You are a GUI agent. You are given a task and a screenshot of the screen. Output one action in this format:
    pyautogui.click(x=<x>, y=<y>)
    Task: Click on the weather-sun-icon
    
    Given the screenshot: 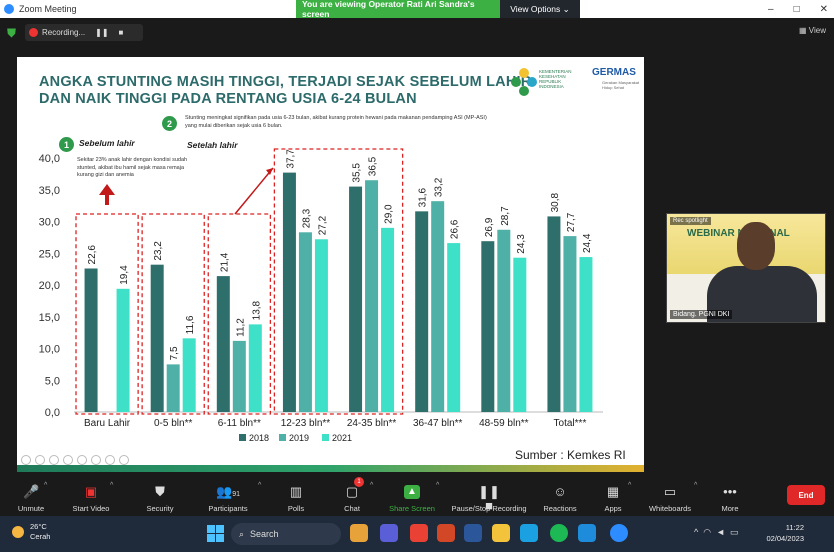 What is the action you would take?
    pyautogui.click(x=18, y=532)
    